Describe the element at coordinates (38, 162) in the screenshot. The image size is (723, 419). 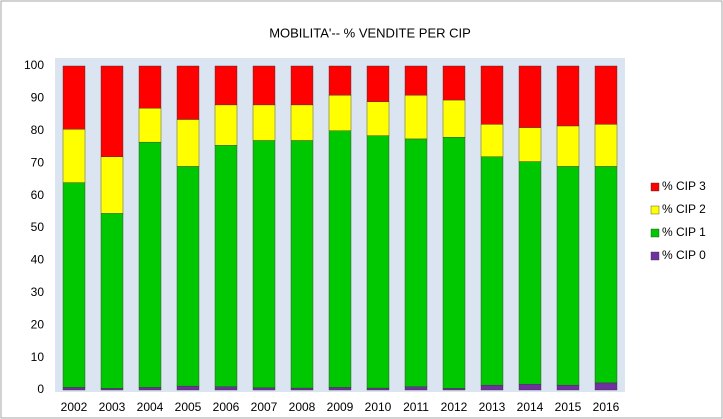
I see `y-tick-label: 70` at that location.